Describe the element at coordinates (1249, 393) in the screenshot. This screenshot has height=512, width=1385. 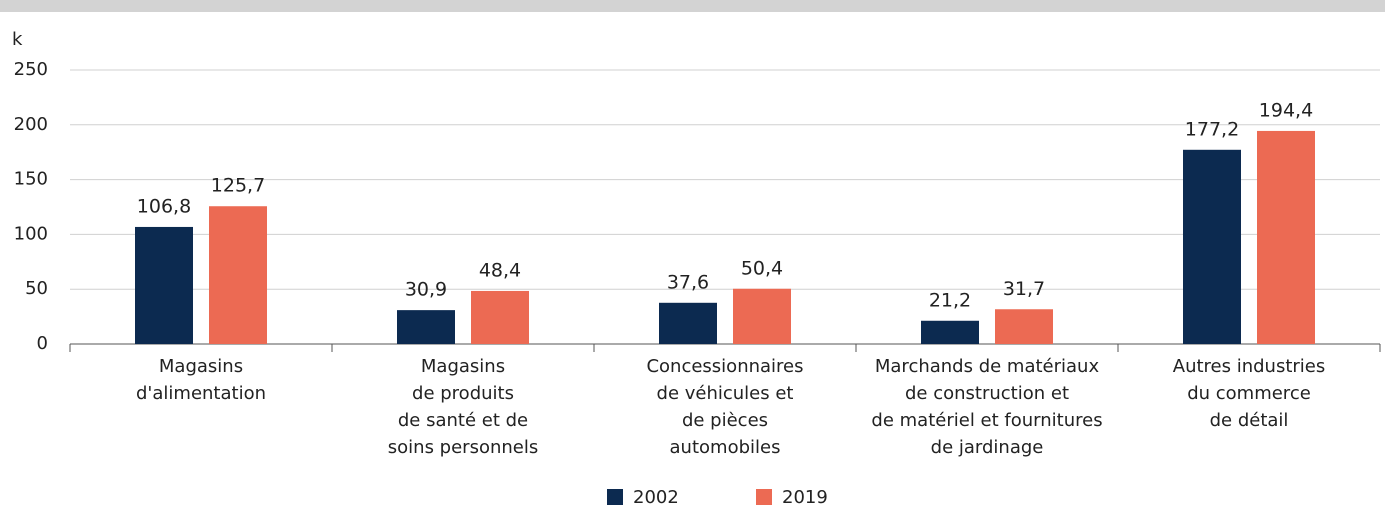
I see `x-tick-label: du commerce` at that location.